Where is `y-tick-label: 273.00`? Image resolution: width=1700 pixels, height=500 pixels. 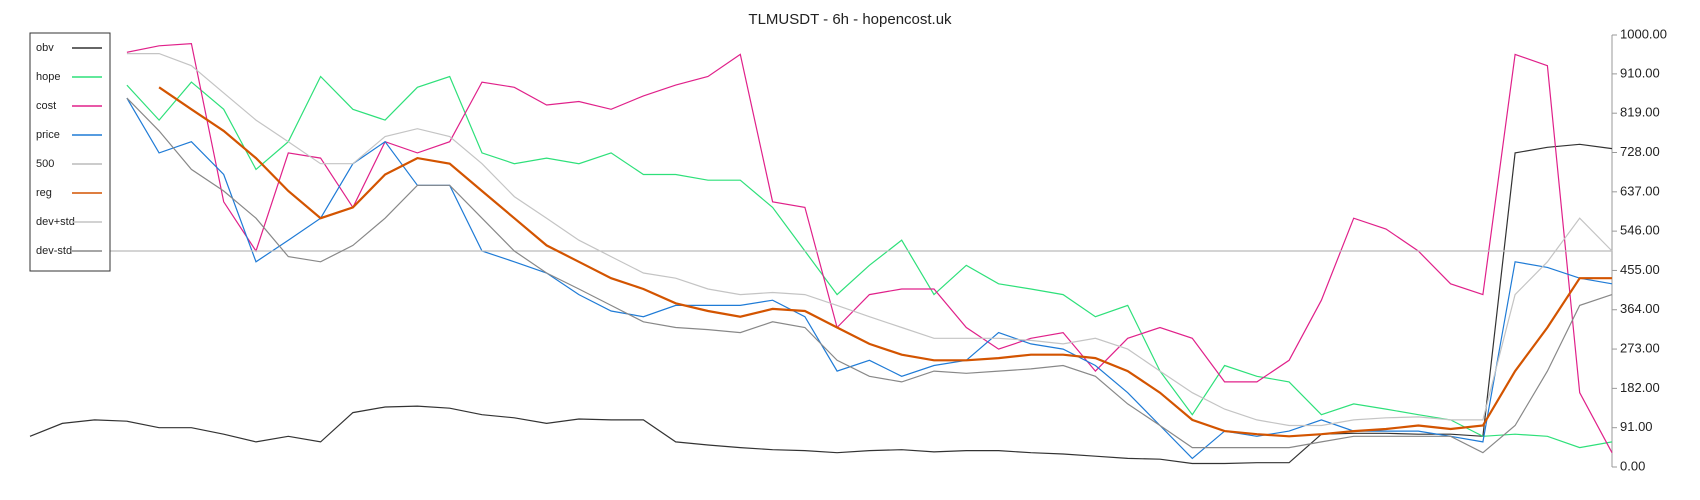 y-tick-label: 273.00 is located at coordinates (1640, 348).